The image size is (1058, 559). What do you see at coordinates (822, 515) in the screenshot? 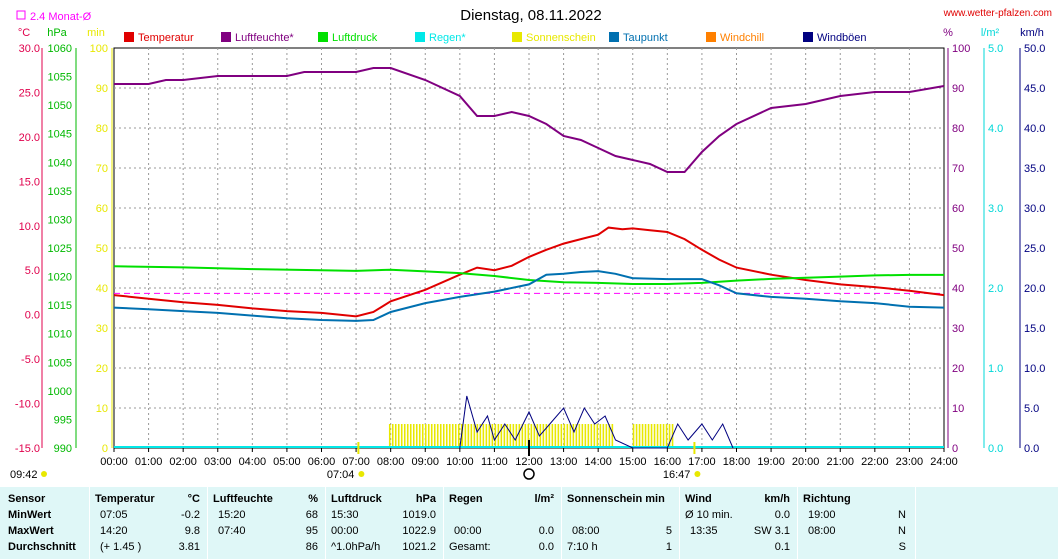
I see `dir-min-time: 19:00` at bounding box center [822, 515].